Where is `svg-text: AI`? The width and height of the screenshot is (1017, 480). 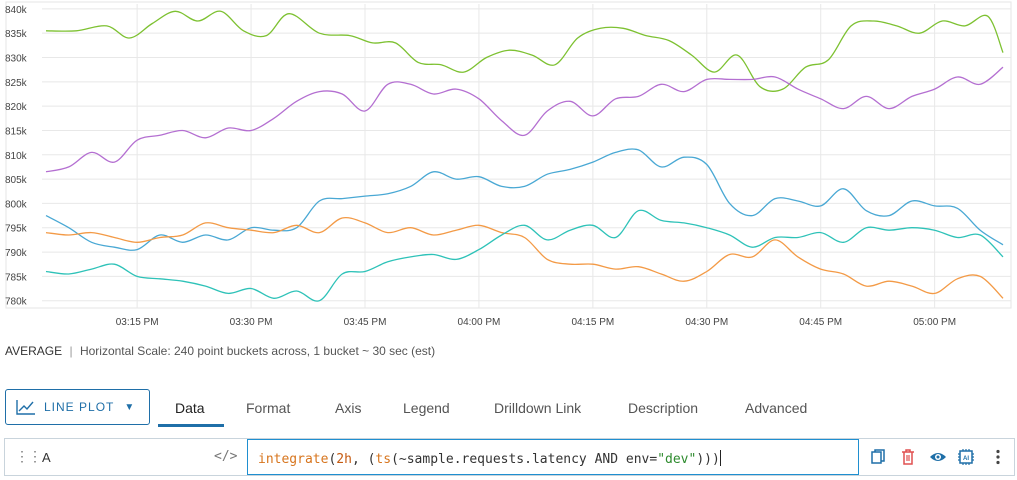
svg-text: AI is located at coordinates (966, 459).